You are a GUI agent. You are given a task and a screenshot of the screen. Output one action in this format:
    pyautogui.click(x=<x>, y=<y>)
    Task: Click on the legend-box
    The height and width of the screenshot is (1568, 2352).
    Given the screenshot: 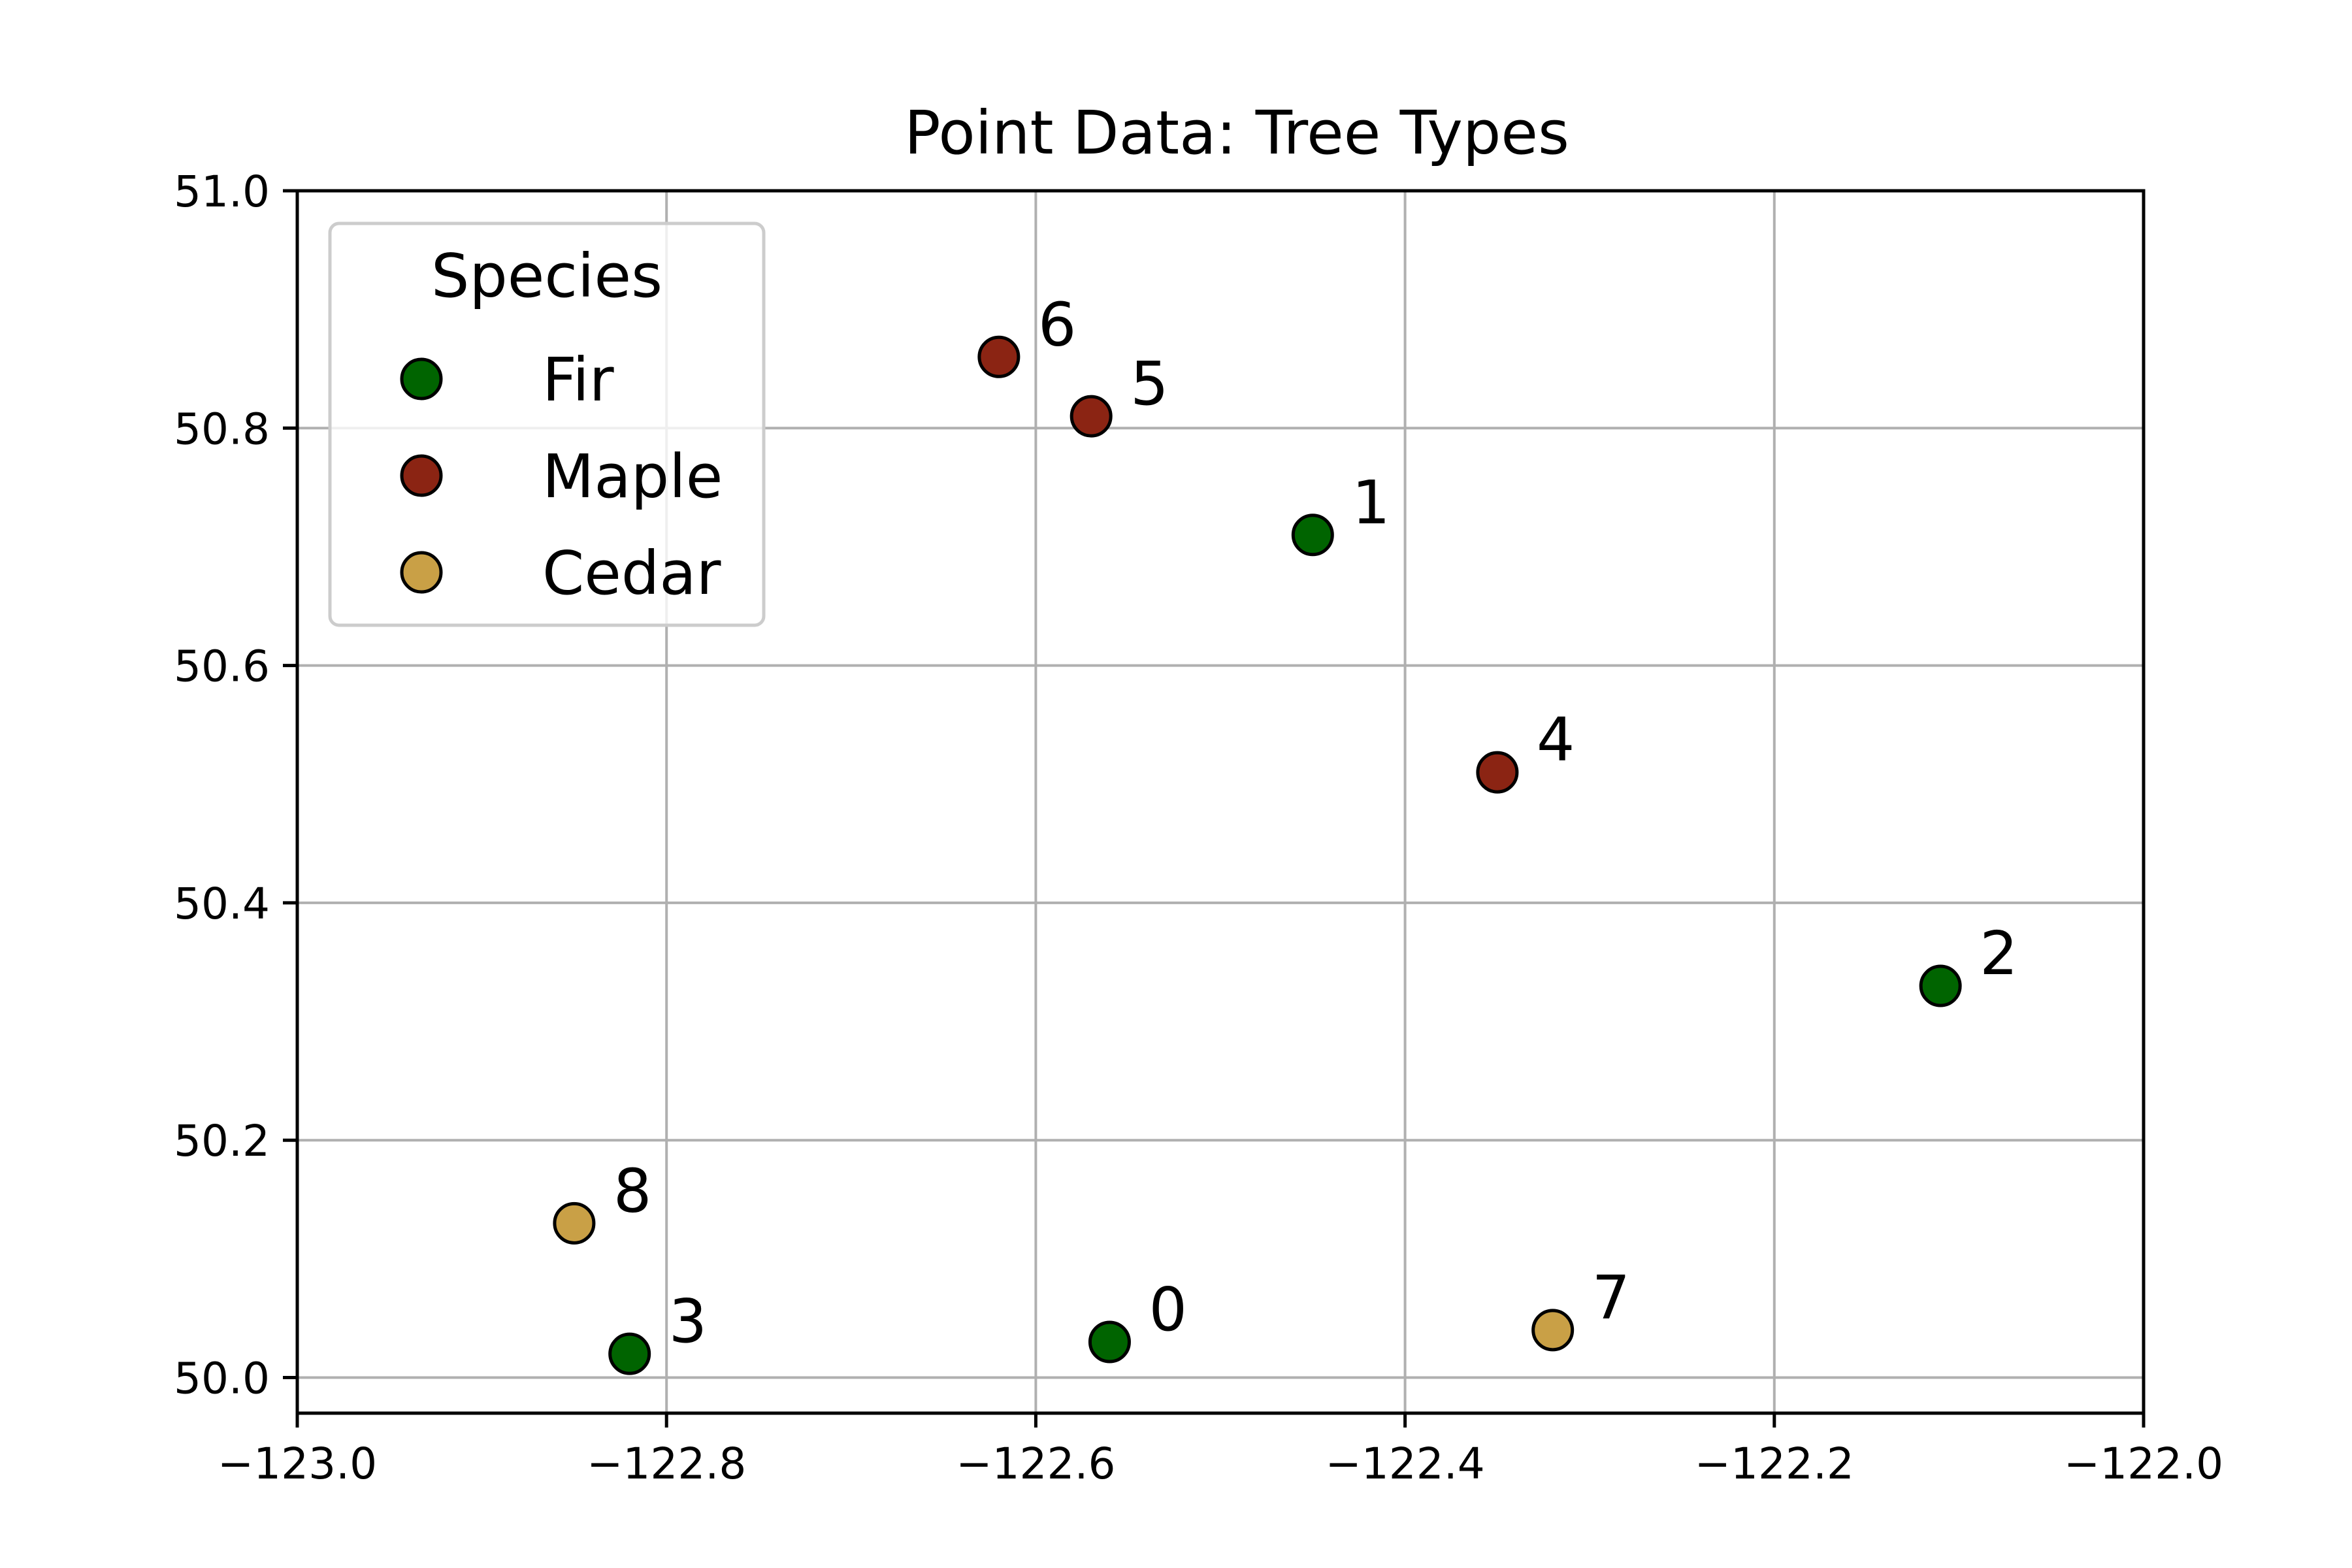 What is the action you would take?
    pyautogui.click(x=547, y=424)
    